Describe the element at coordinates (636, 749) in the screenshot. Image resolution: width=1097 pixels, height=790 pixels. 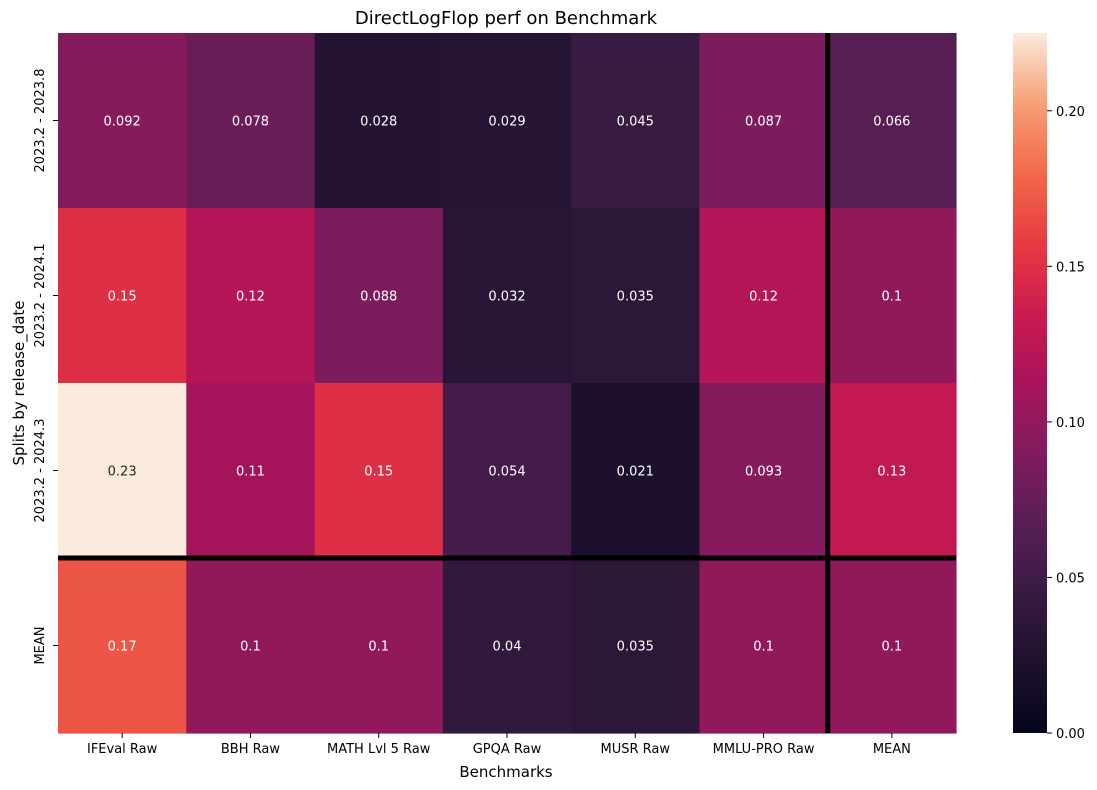
I see `x-tick-label: MUSR Raw` at that location.